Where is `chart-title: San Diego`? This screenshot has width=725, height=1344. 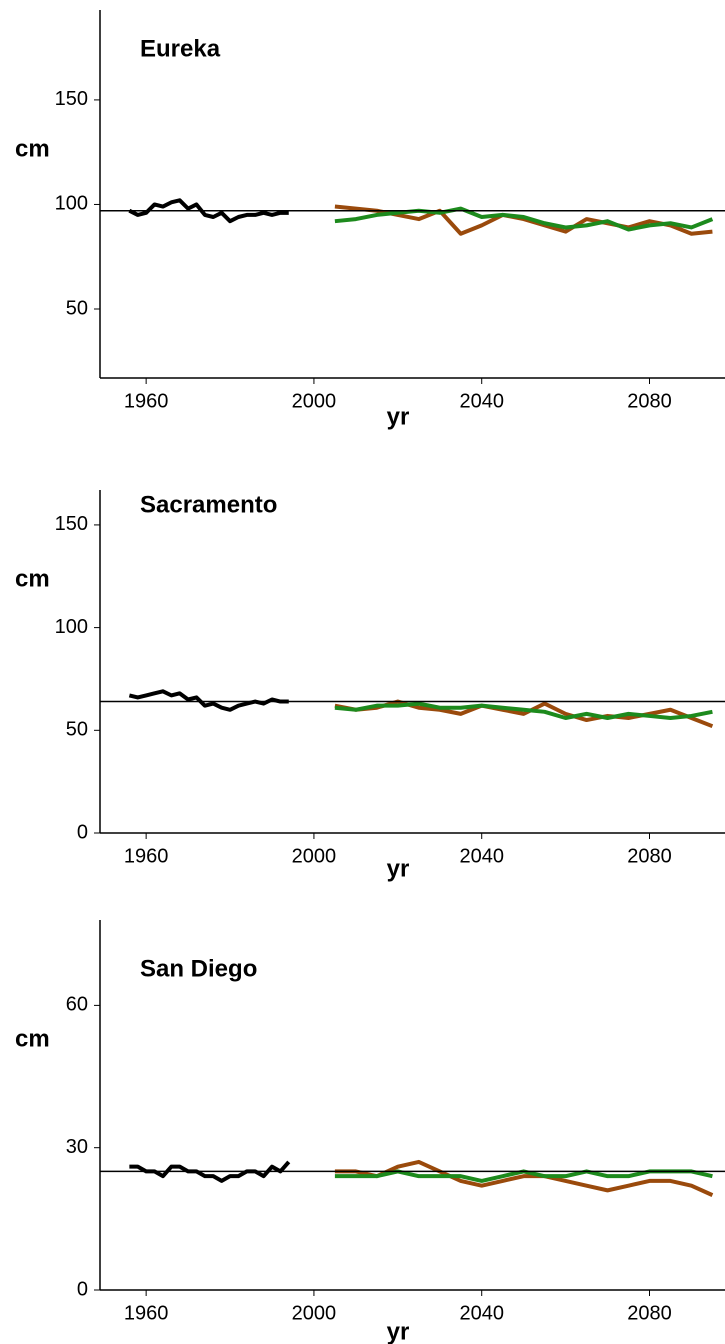 chart-title: San Diego is located at coordinates (198, 968).